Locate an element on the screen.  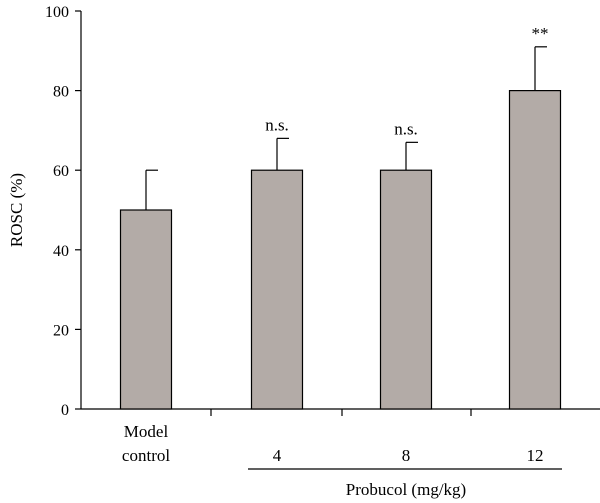
significance-label-8: n.s. is located at coordinates (406, 128).